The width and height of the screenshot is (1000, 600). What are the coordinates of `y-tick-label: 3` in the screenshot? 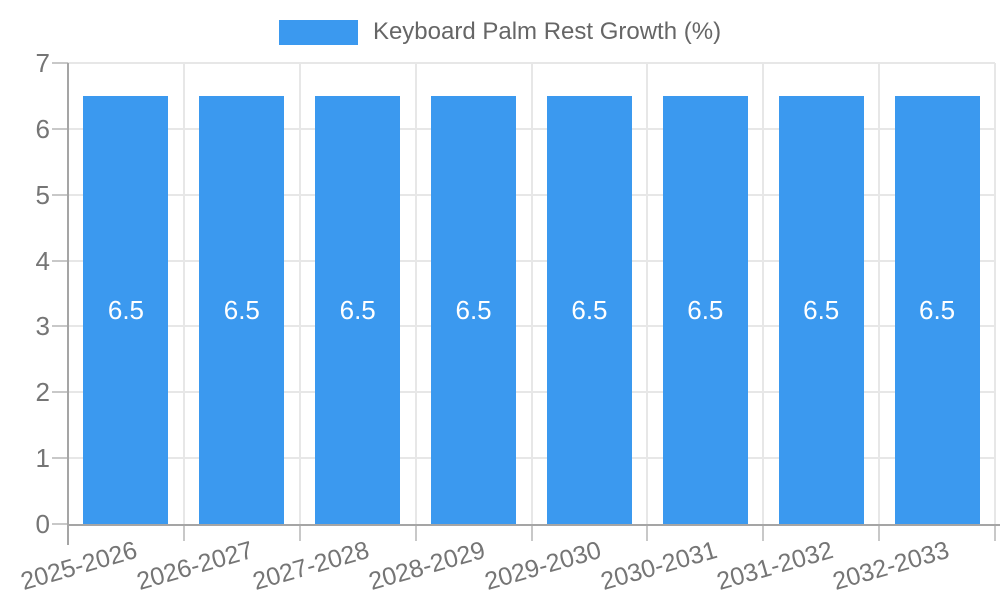 It's located at (42, 326).